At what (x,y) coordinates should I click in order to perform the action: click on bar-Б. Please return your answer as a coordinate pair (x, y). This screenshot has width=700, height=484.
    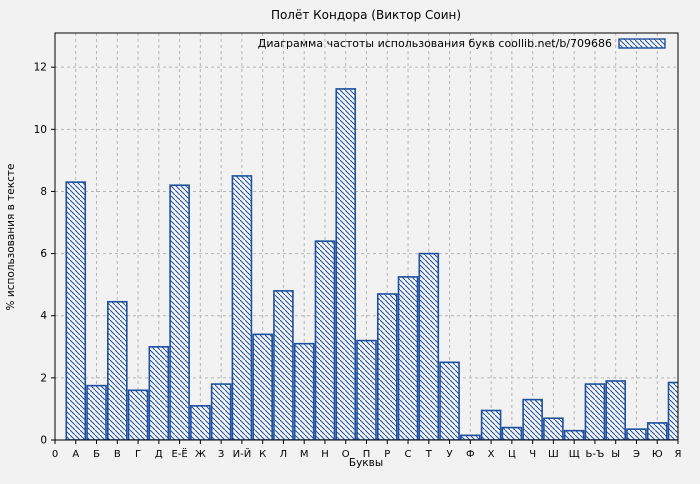
    Looking at the image, I should click on (96, 412).